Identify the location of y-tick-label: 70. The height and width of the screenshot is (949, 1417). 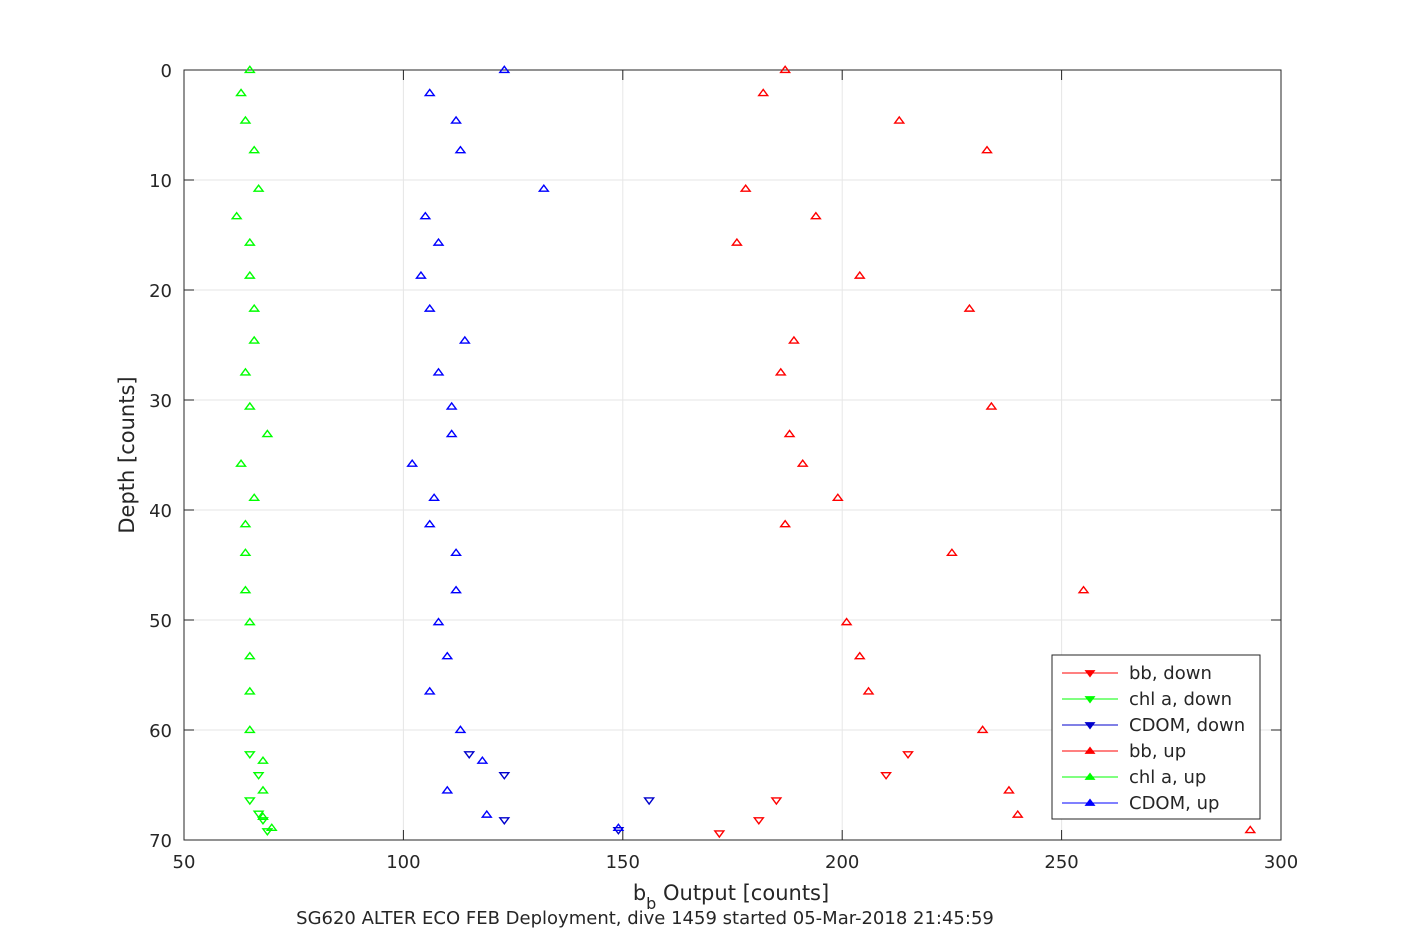
(160, 841).